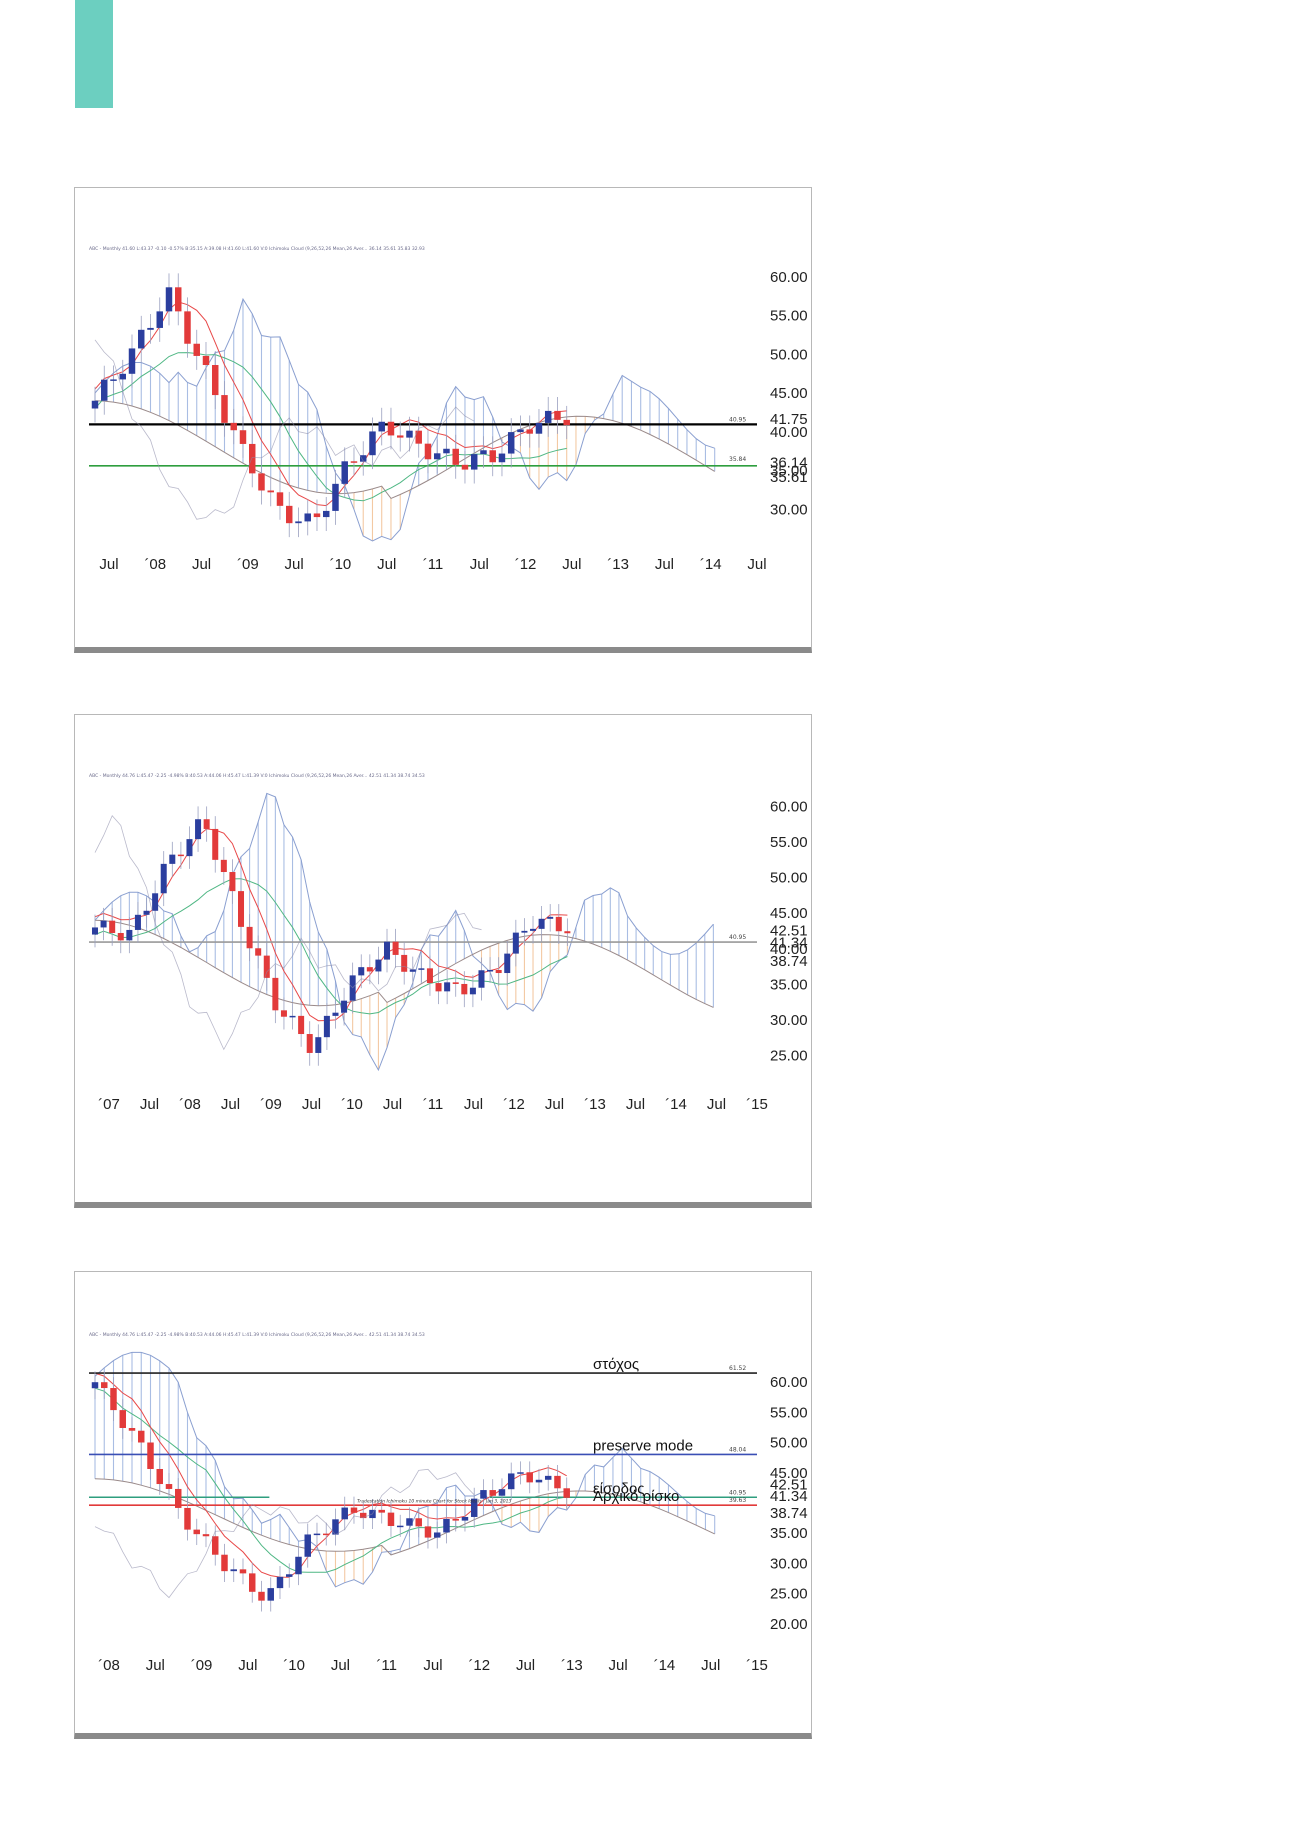 Image resolution: width=1300 pixels, height=1839 pixels. Describe the element at coordinates (789, 931) in the screenshot. I see `price-label: 42.51` at that location.